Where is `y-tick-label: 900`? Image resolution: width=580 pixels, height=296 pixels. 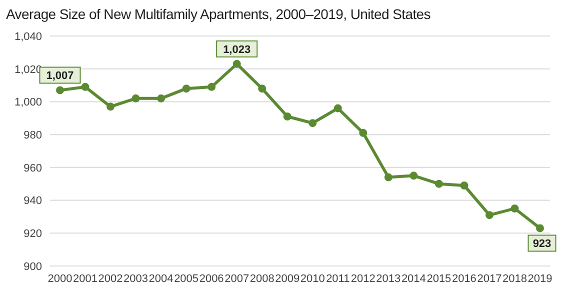 y-tick-label: 900 is located at coordinates (33, 266).